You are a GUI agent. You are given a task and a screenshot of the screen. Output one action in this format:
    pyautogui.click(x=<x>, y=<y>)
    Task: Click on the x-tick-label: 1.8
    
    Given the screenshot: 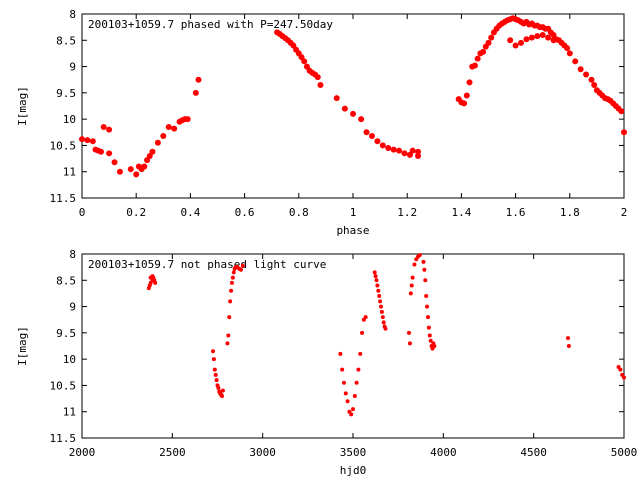 What is the action you would take?
    pyautogui.click(x=570, y=212)
    